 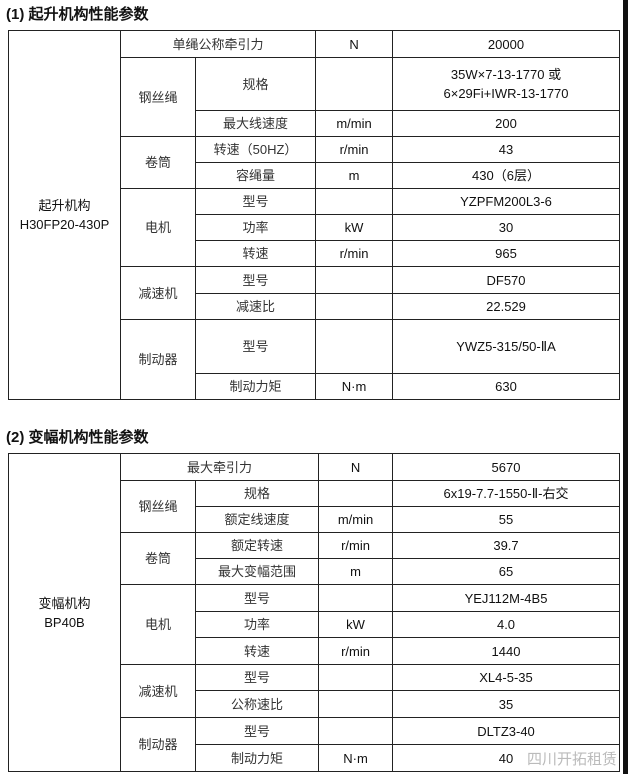 I want to click on parameter-value: 55, so click(x=506, y=519).